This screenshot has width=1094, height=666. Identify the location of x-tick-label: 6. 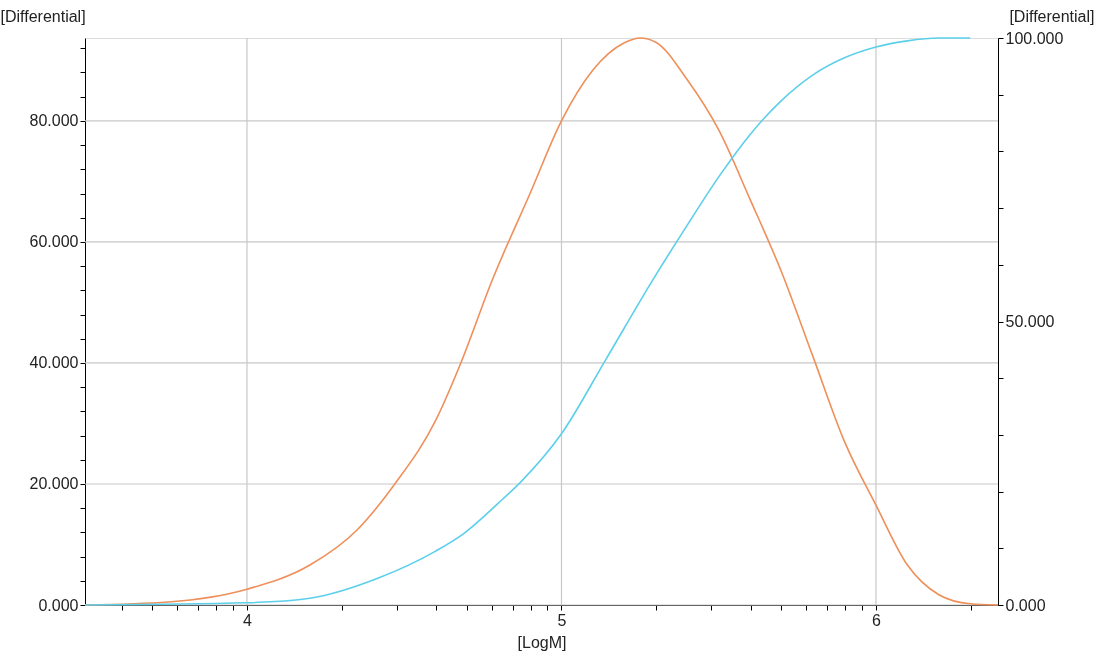
(877, 620).